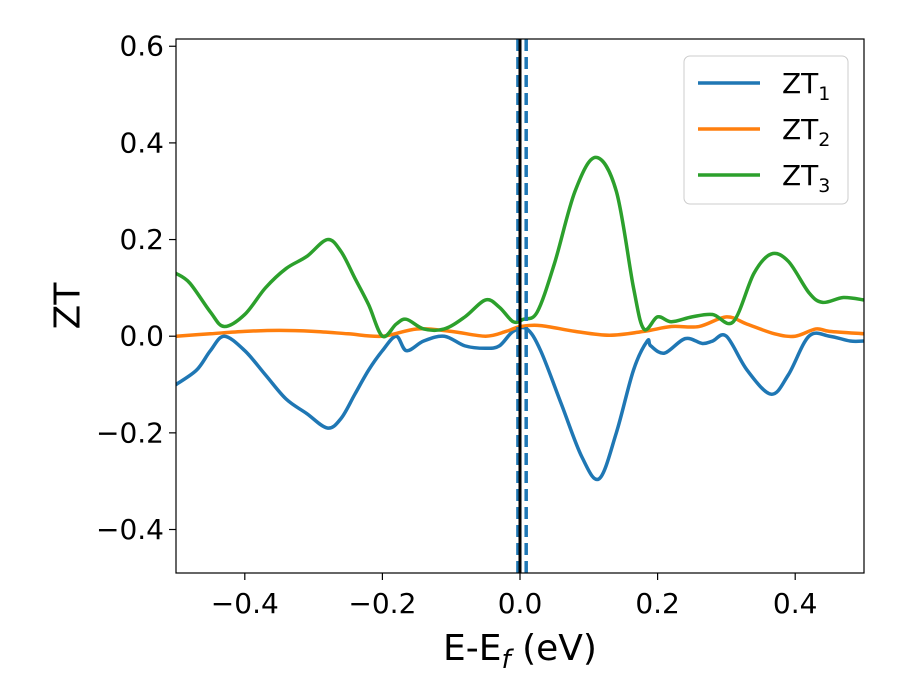 The image size is (900, 700). I want to click on legend-label-zt2: ZT2, so click(806, 132).